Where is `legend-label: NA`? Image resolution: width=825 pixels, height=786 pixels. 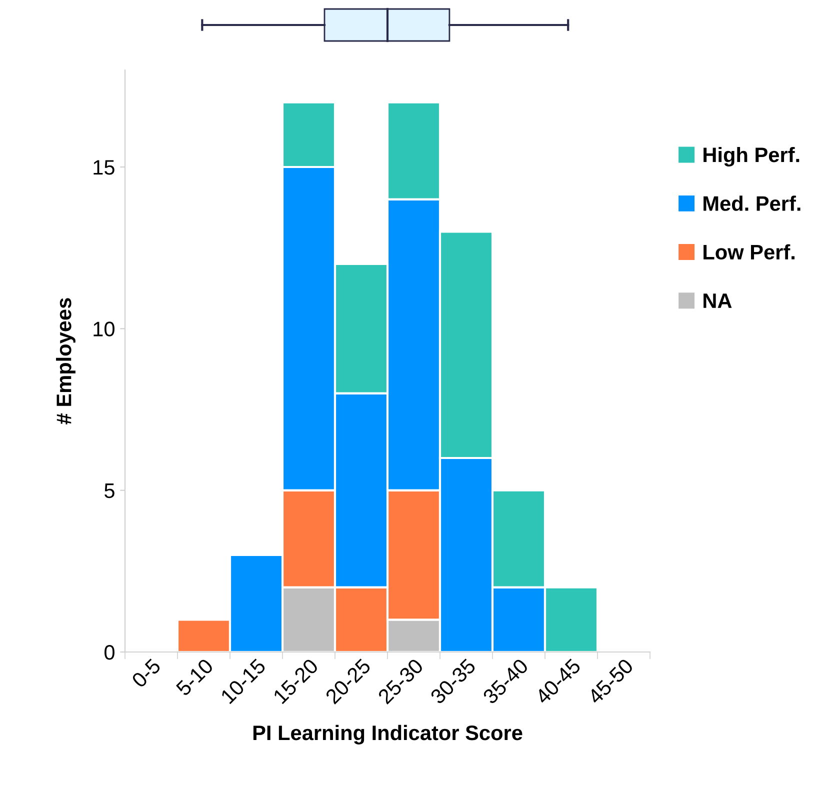
legend-label: NA is located at coordinates (718, 301).